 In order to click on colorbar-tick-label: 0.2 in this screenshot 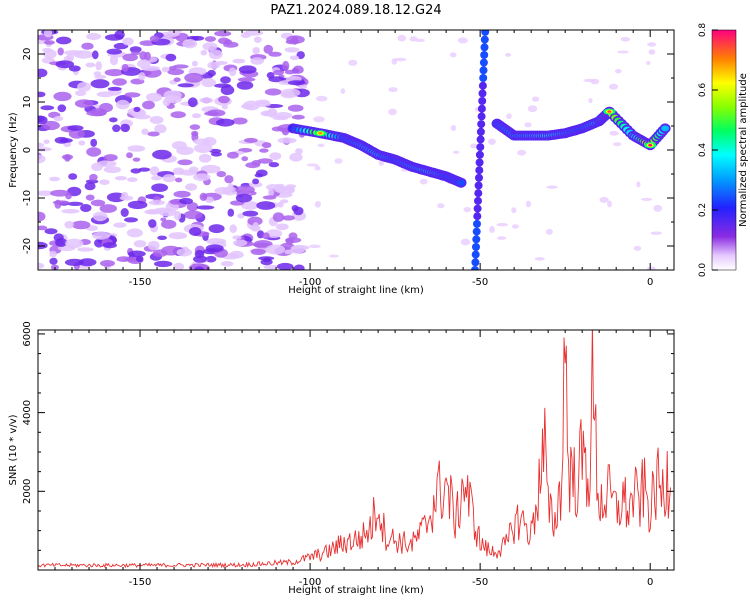, I will do `click(703, 210)`.